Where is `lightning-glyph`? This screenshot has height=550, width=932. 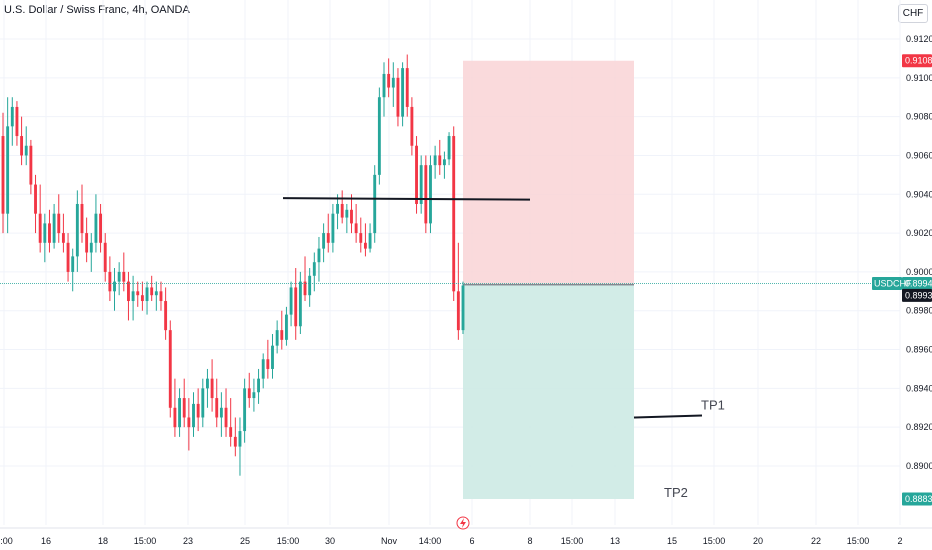
lightning-glyph is located at coordinates (463, 523).